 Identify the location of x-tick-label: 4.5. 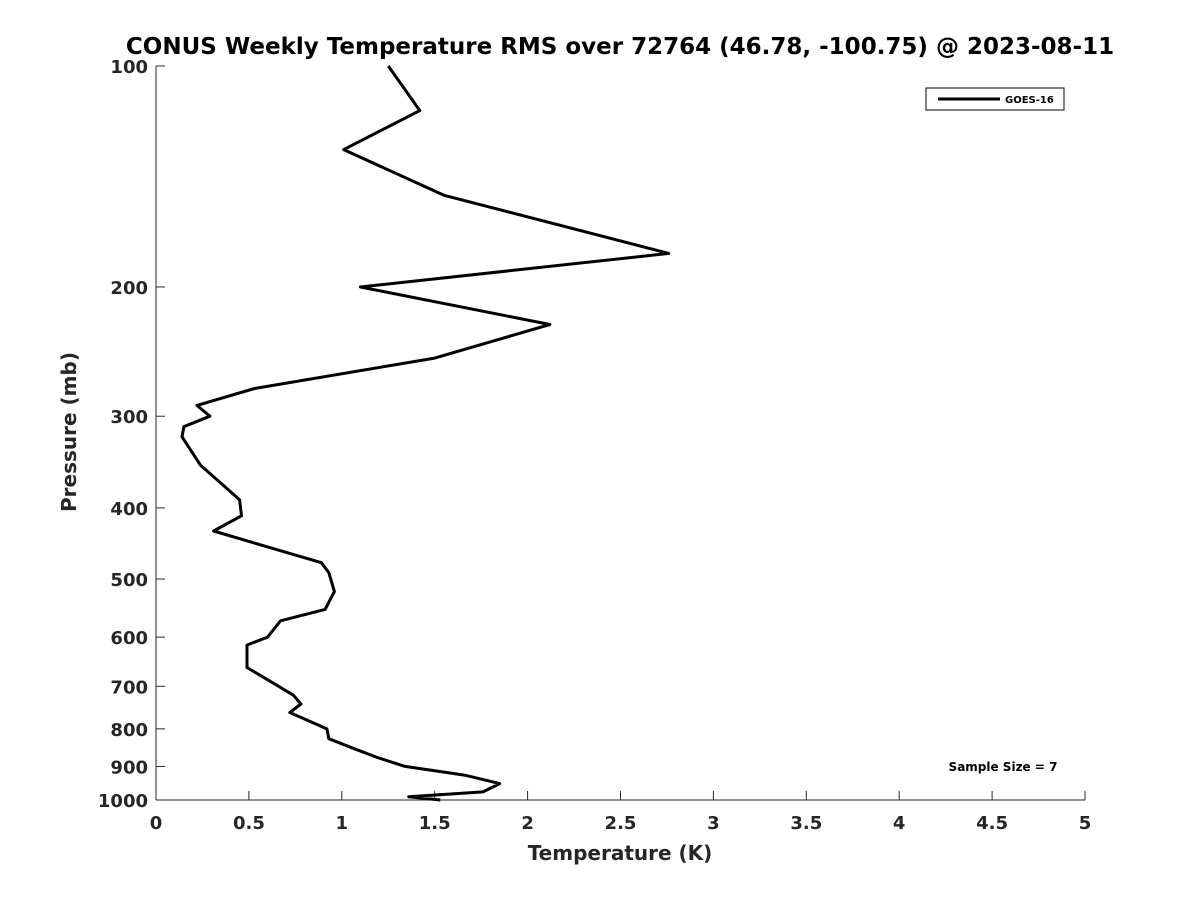
(992, 823).